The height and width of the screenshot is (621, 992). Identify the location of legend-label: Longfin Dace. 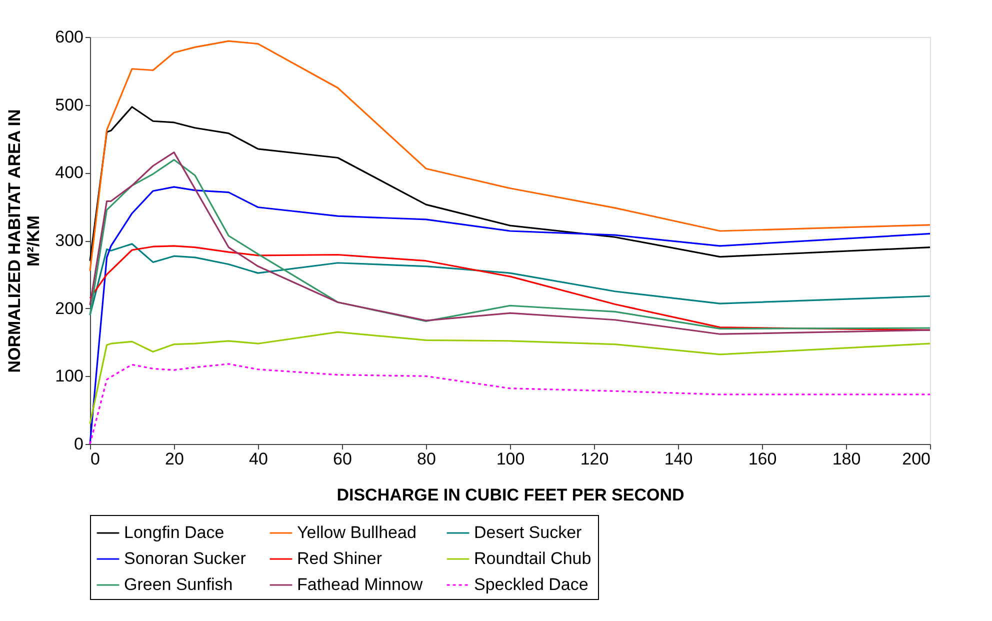
(174, 532).